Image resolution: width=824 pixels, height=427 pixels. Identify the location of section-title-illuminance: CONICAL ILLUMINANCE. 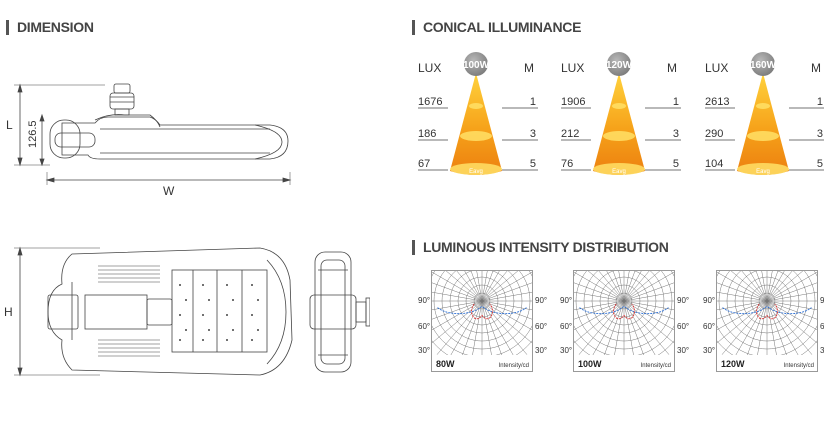
(496, 27).